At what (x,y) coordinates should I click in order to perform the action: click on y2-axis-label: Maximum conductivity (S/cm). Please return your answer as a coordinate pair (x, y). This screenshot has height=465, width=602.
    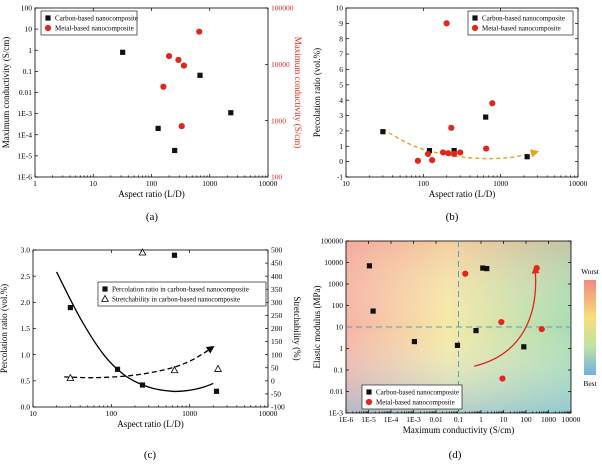
    Looking at the image, I should click on (298, 93).